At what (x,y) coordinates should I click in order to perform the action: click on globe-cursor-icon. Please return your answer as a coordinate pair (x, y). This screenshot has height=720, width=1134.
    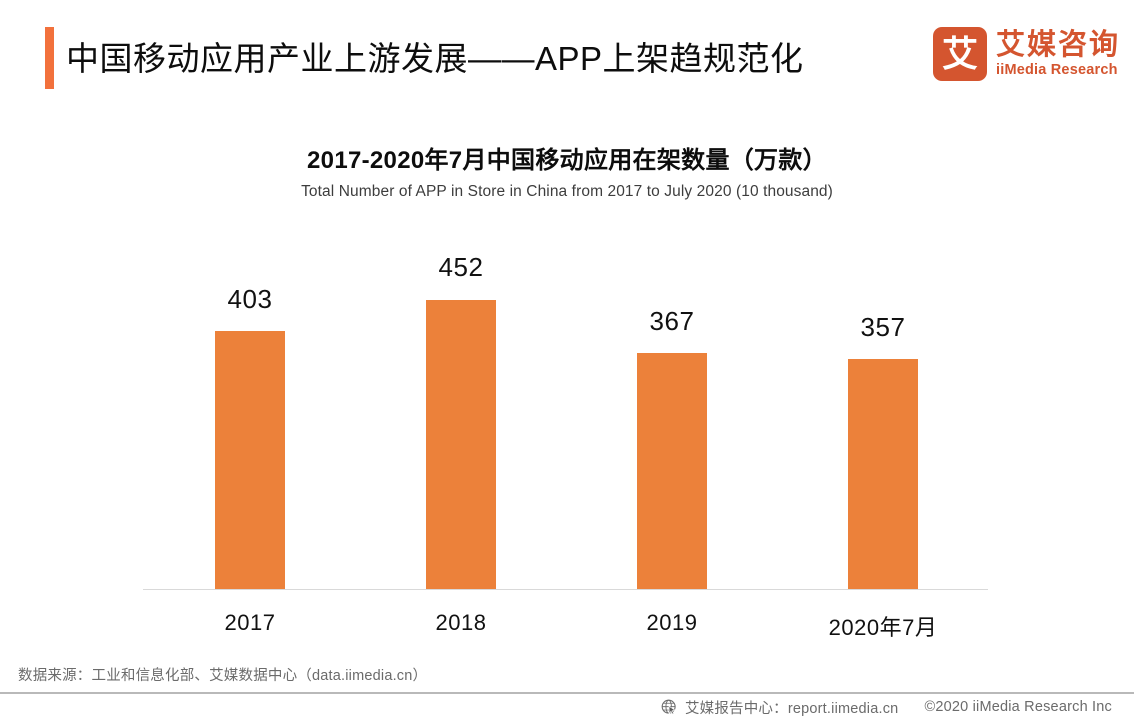
    Looking at the image, I should click on (669, 707).